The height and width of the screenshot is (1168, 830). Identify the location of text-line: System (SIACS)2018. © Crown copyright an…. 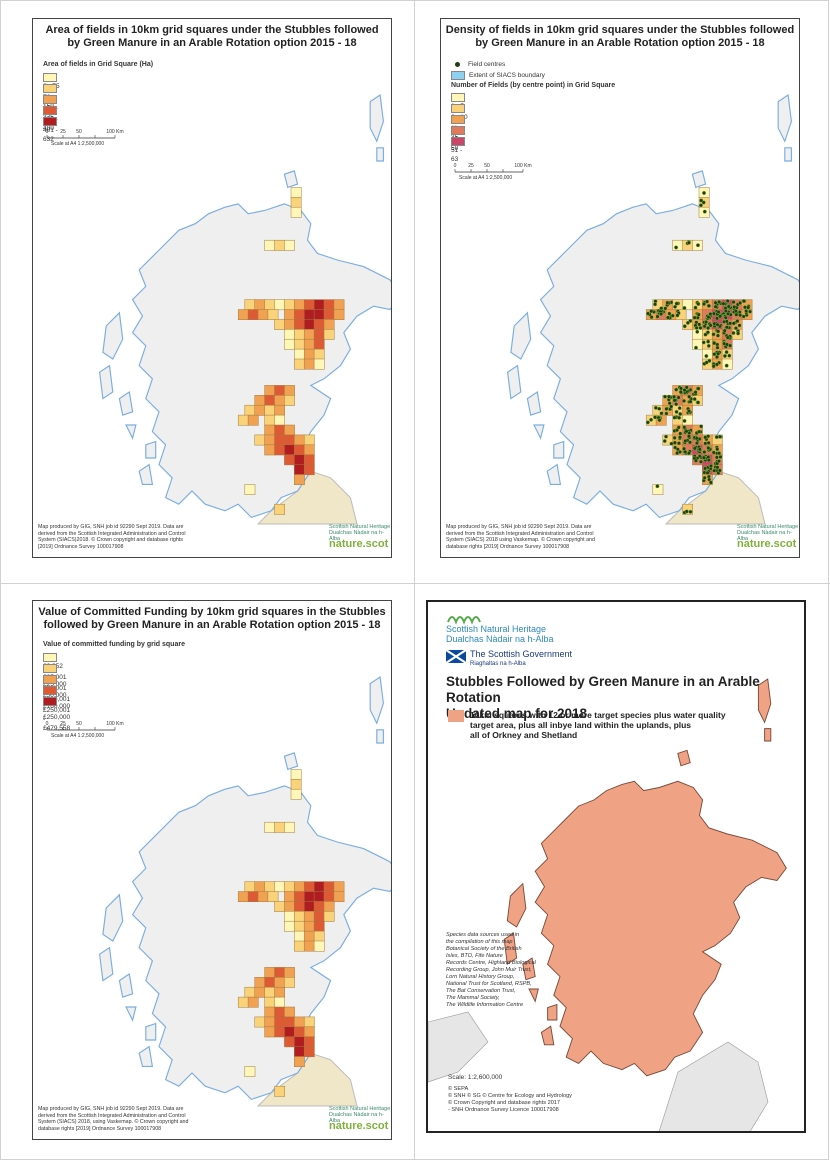
(110, 540).